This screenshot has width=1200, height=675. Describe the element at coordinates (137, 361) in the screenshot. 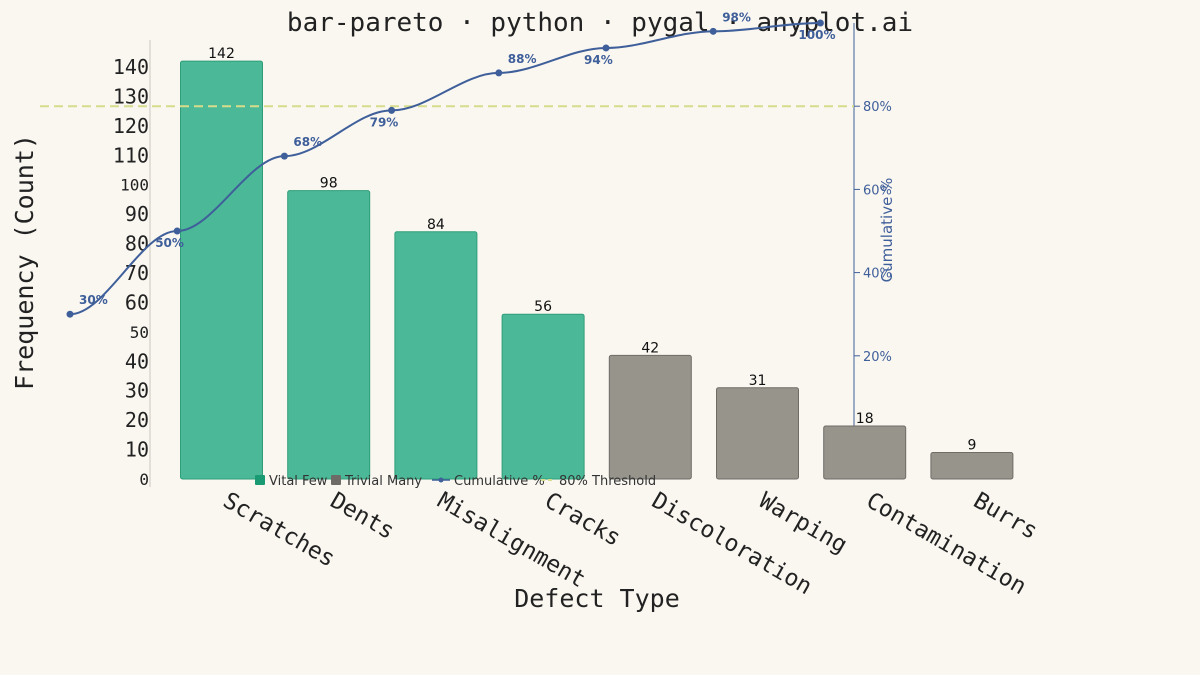

I see `y-tick-label: 40` at that location.